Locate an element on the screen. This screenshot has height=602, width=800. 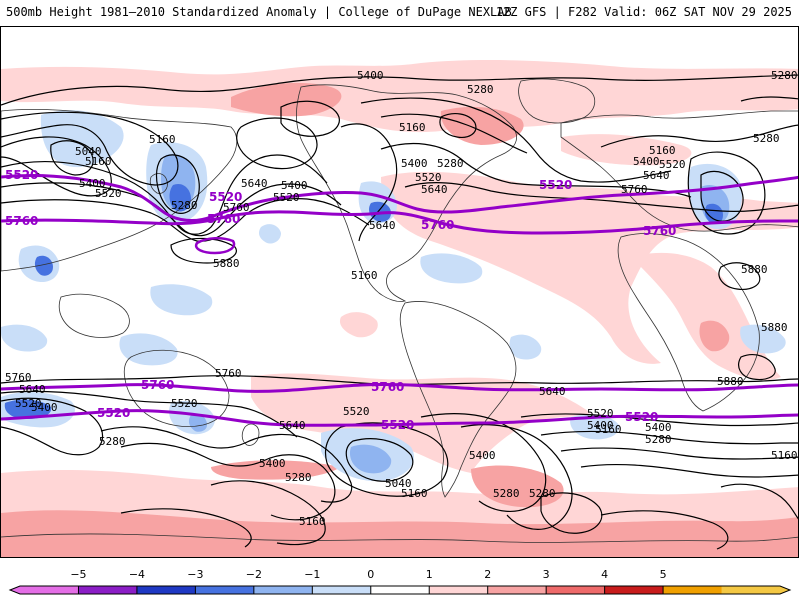
coastline-south-america is located at coordinates (458, 399).